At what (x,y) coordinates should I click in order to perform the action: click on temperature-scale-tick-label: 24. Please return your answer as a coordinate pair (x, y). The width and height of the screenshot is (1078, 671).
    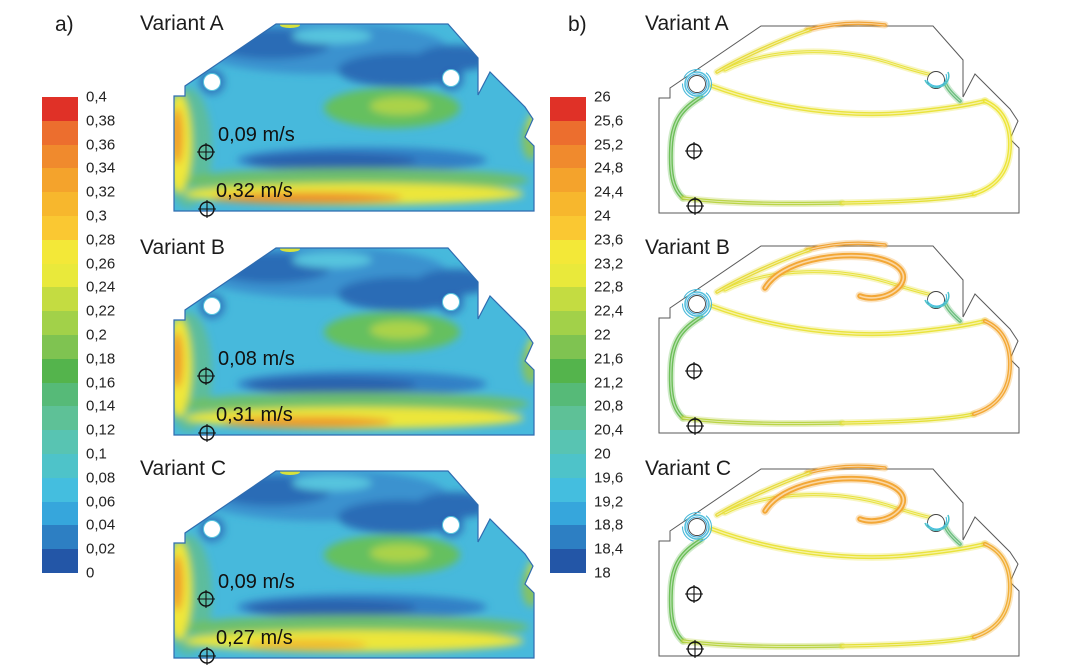
    Looking at the image, I should click on (602, 216).